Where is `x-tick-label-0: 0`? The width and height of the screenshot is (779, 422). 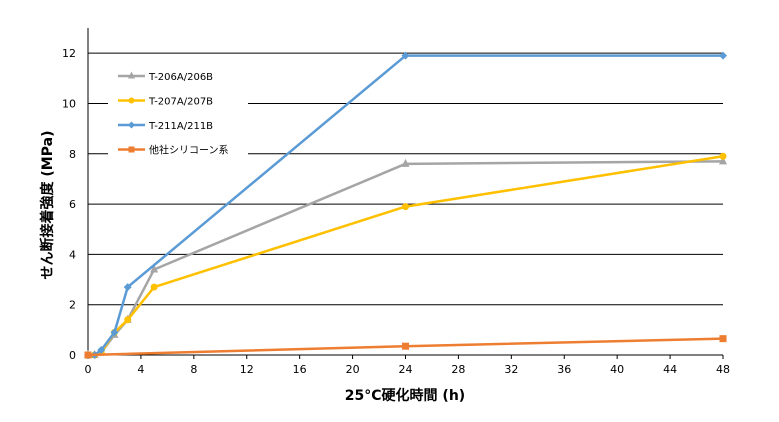
x-tick-label-0: 0 is located at coordinates (88, 369).